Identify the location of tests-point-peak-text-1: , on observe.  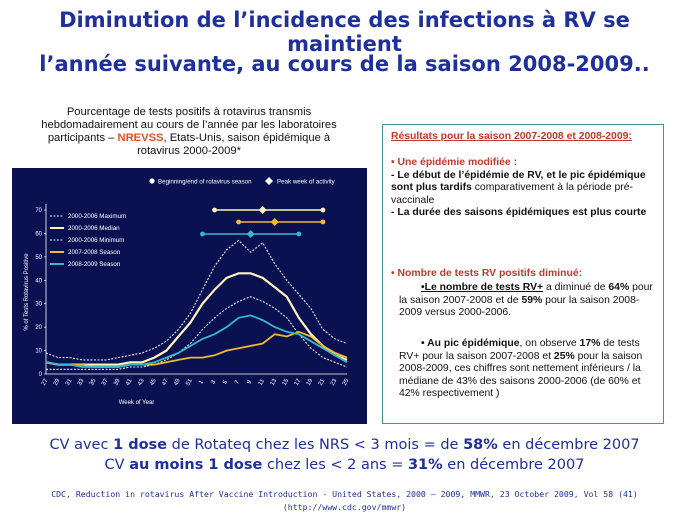
(549, 343).